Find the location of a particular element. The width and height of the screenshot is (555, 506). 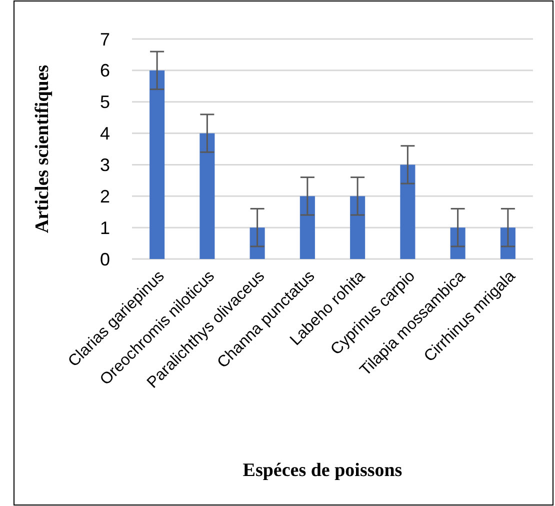

y-tick-label: 7 is located at coordinates (105, 39).